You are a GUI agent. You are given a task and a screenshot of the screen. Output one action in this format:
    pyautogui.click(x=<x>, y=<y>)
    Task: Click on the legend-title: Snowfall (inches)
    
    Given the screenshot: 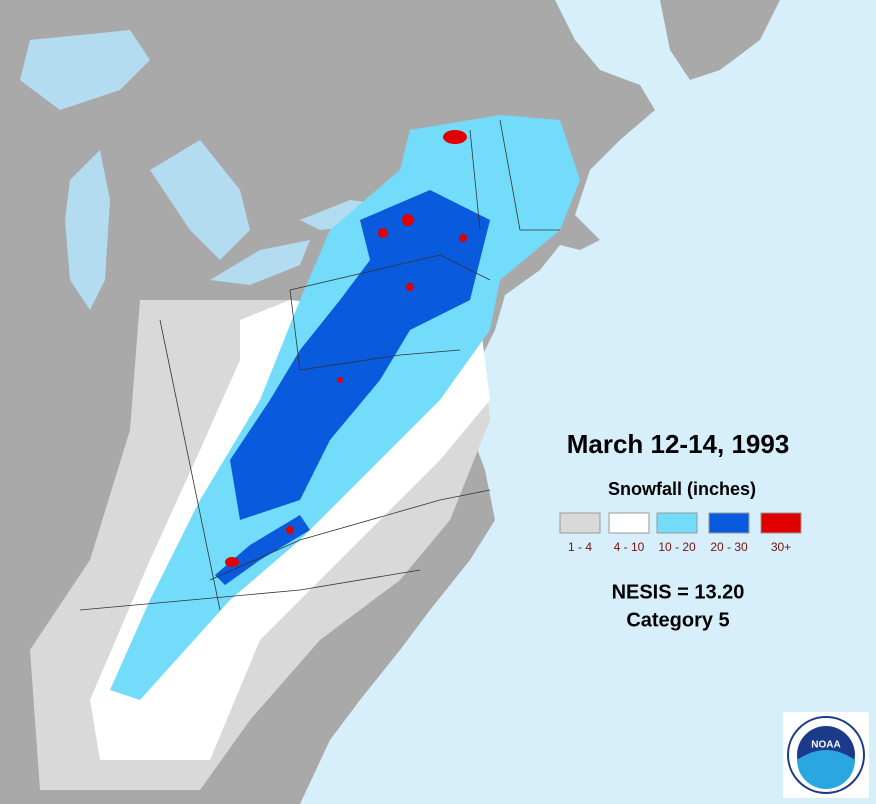 What is the action you would take?
    pyautogui.click(x=682, y=489)
    